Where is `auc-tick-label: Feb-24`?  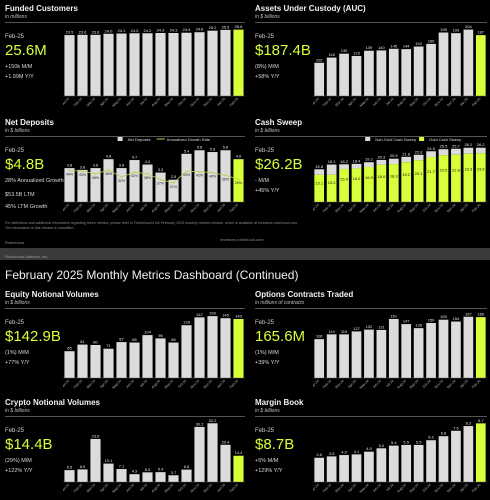
auc-tick-label: Feb-24 is located at coordinates (327, 102).